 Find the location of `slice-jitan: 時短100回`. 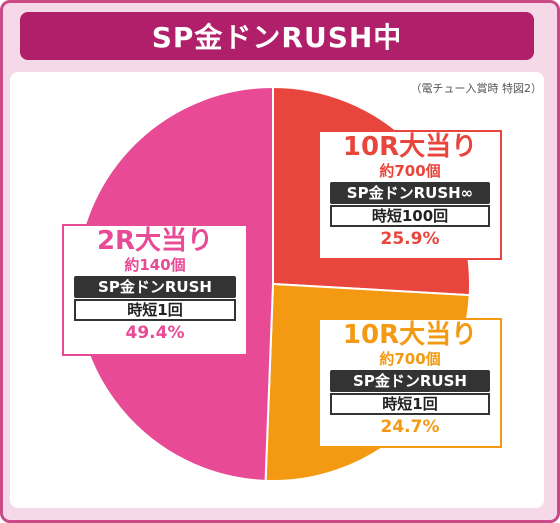

slice-jitan: 時短100回 is located at coordinates (410, 216).